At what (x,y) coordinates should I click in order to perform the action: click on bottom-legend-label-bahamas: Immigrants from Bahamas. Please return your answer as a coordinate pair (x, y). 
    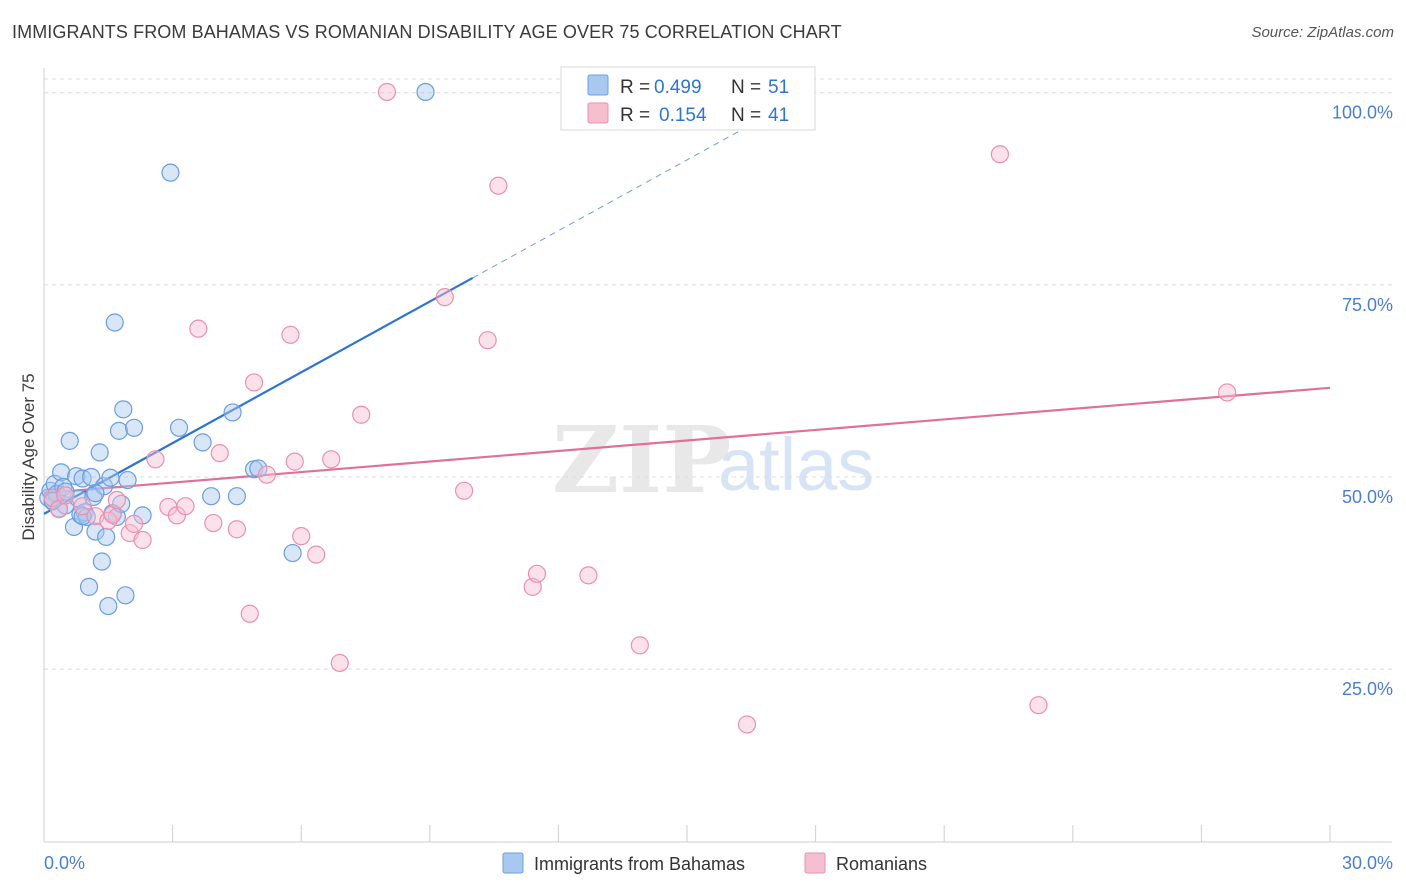
    Looking at the image, I should click on (639, 864).